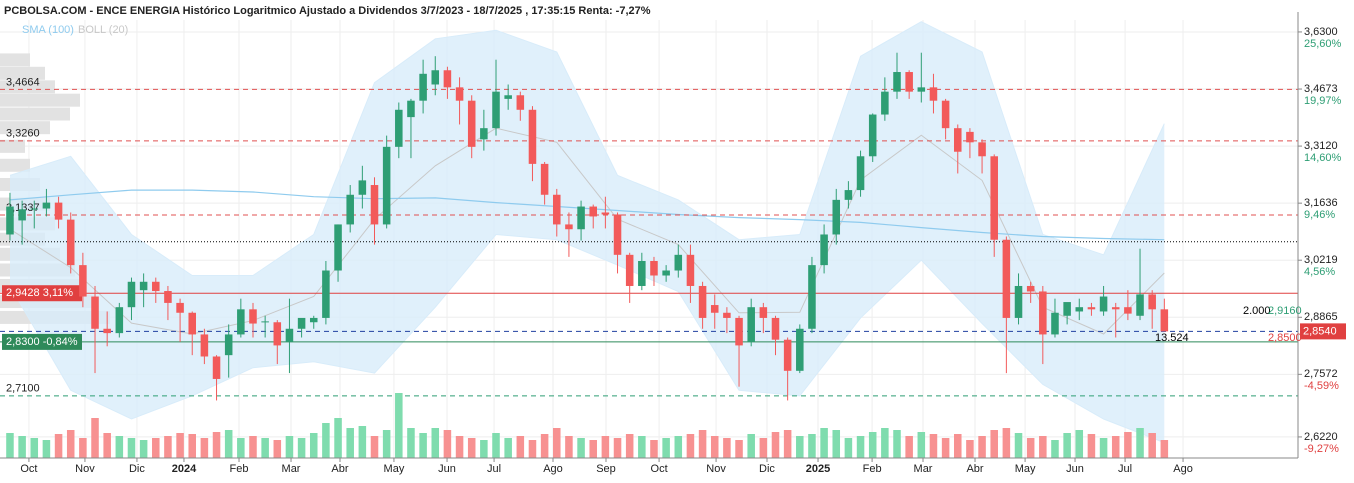  Describe the element at coordinates (394, 469) in the screenshot. I see `x-tick-label: May` at that location.